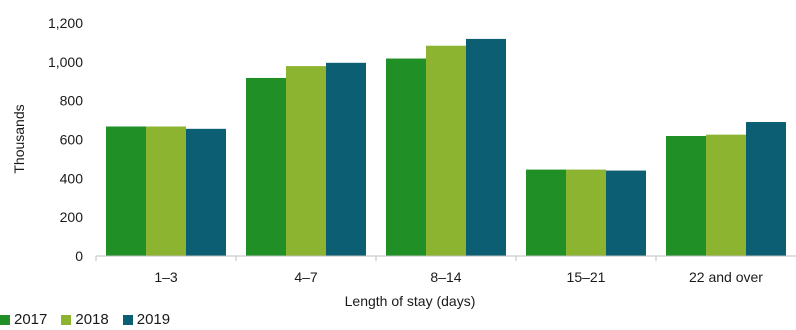  I want to click on legend-swatch-2018, so click(66, 319).